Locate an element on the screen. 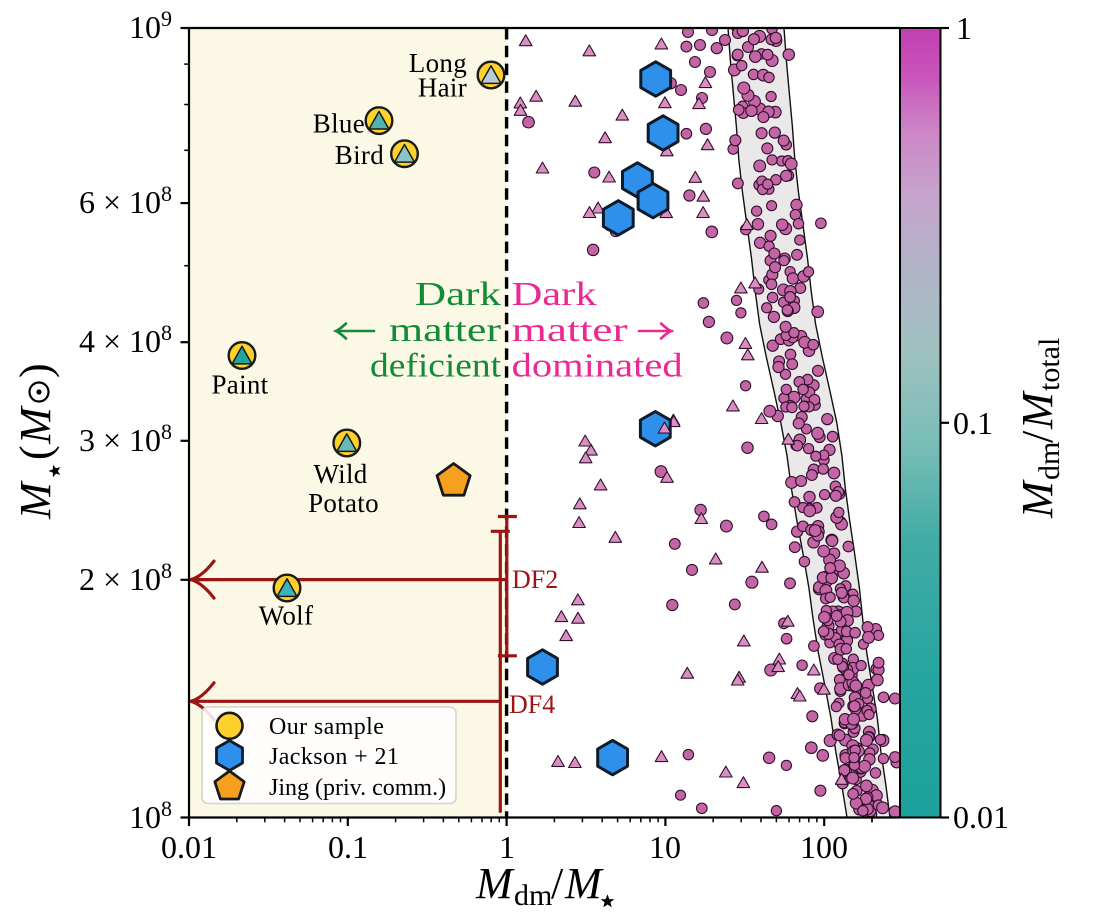  svg-text: 3 × 10 is located at coordinates (120, 440).